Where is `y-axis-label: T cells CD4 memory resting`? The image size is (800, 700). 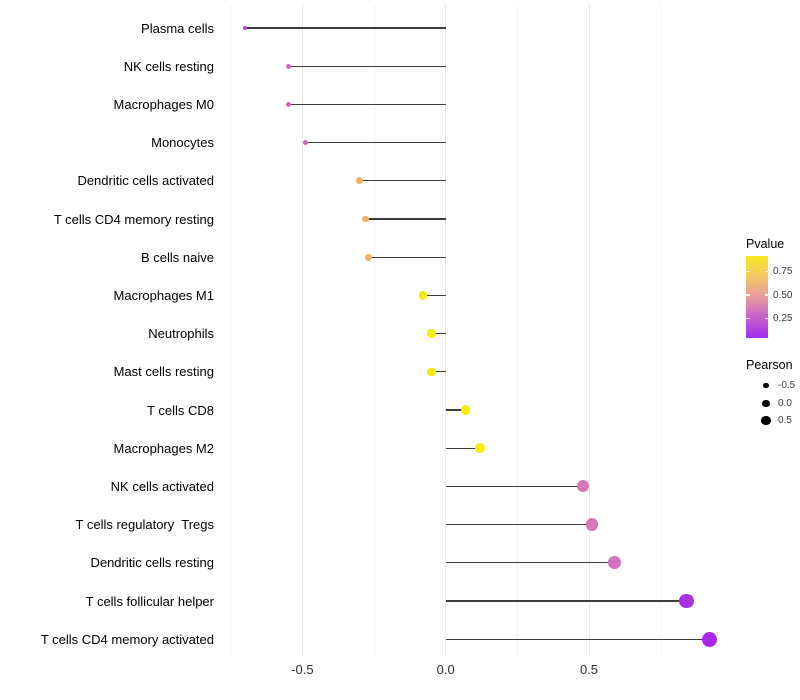
y-axis-label: T cells CD4 memory resting is located at coordinates (133, 219).